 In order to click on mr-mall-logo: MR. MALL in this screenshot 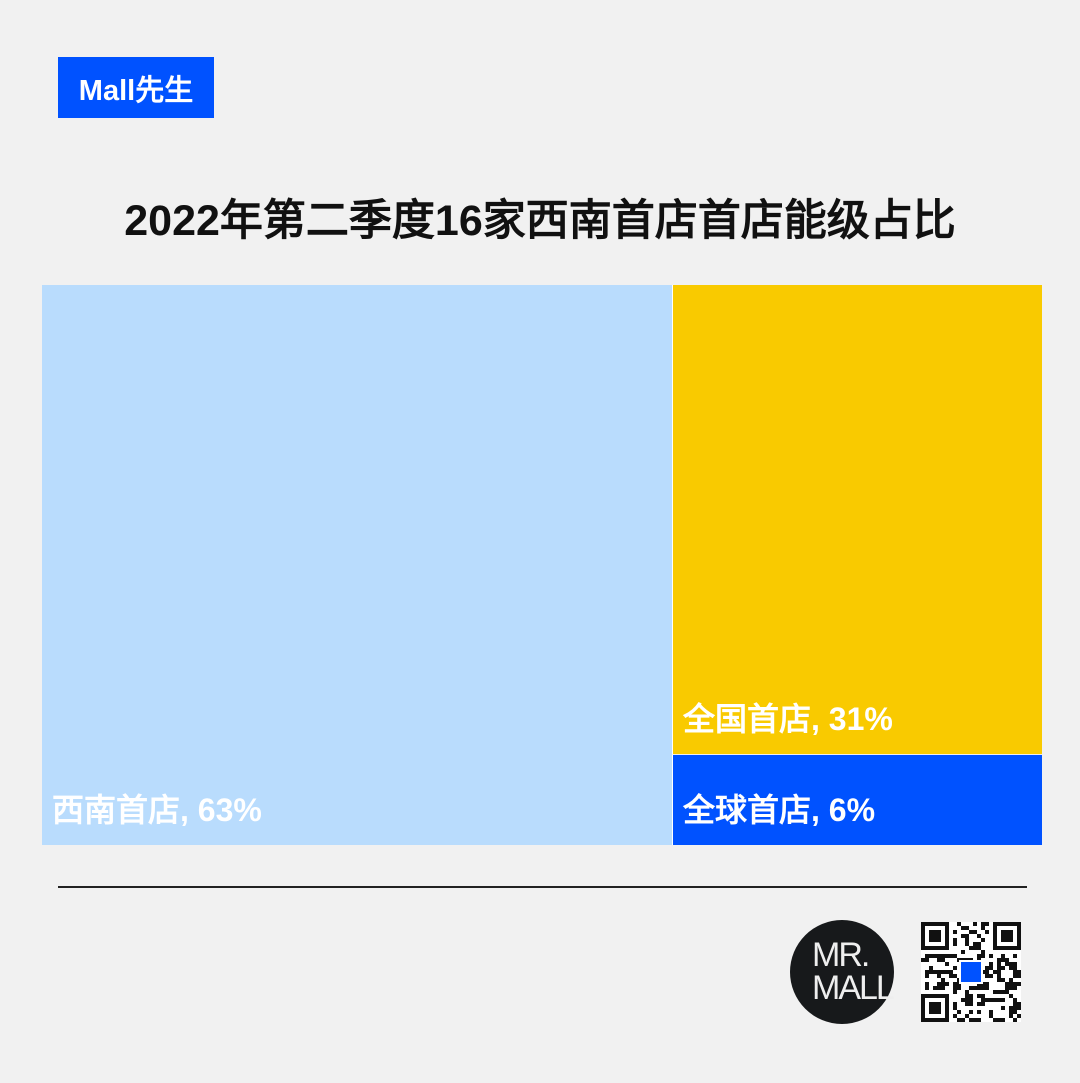, I will do `click(842, 972)`.